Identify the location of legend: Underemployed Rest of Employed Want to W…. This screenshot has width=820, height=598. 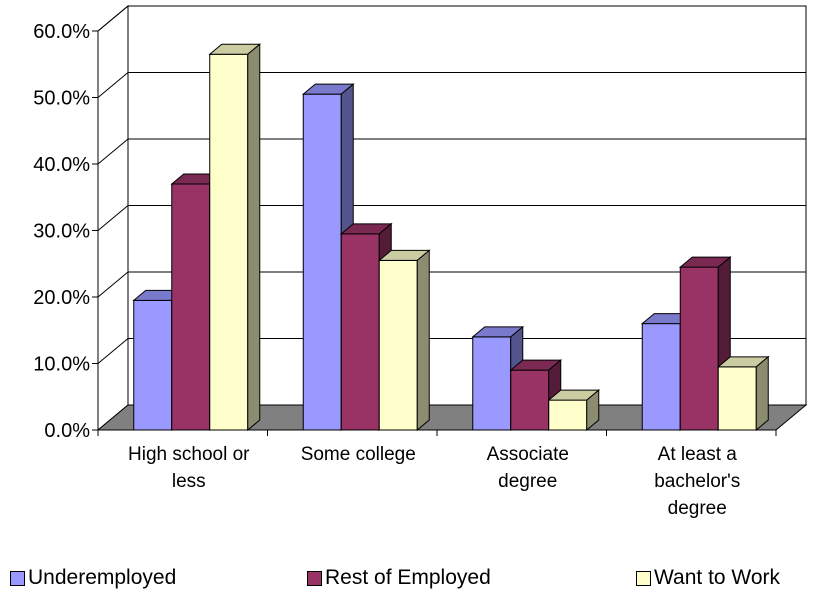
(410, 581).